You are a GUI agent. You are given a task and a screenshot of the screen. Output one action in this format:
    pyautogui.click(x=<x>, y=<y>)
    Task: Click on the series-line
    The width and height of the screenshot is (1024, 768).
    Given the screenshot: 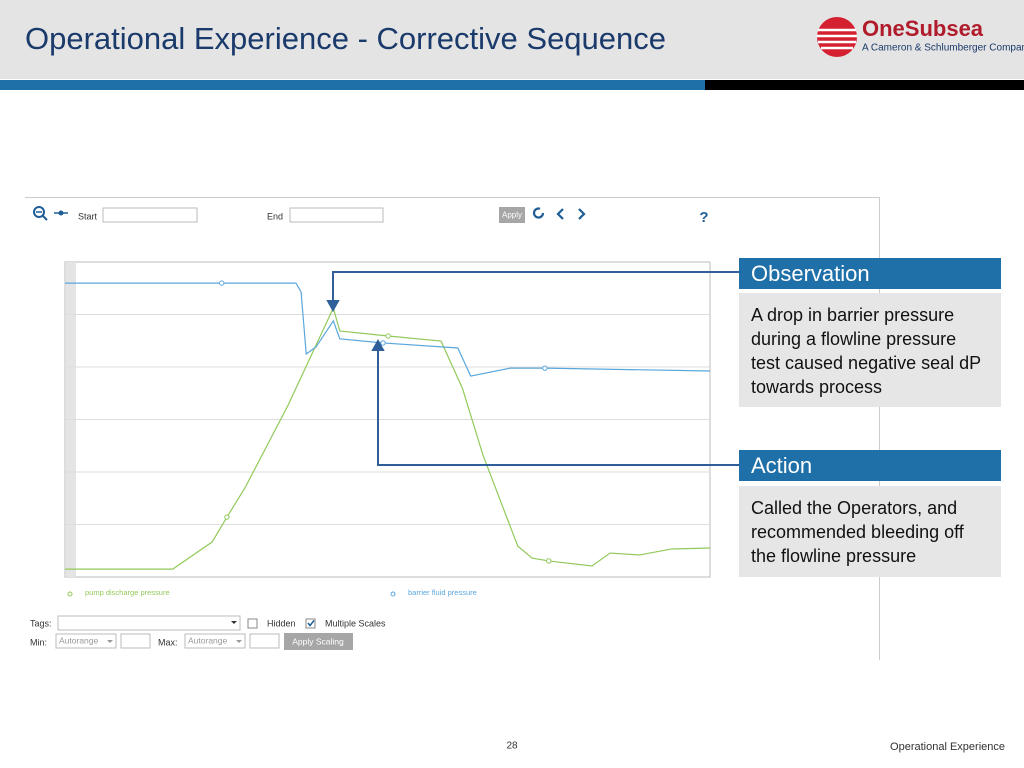 What is the action you would take?
    pyautogui.click(x=388, y=329)
    